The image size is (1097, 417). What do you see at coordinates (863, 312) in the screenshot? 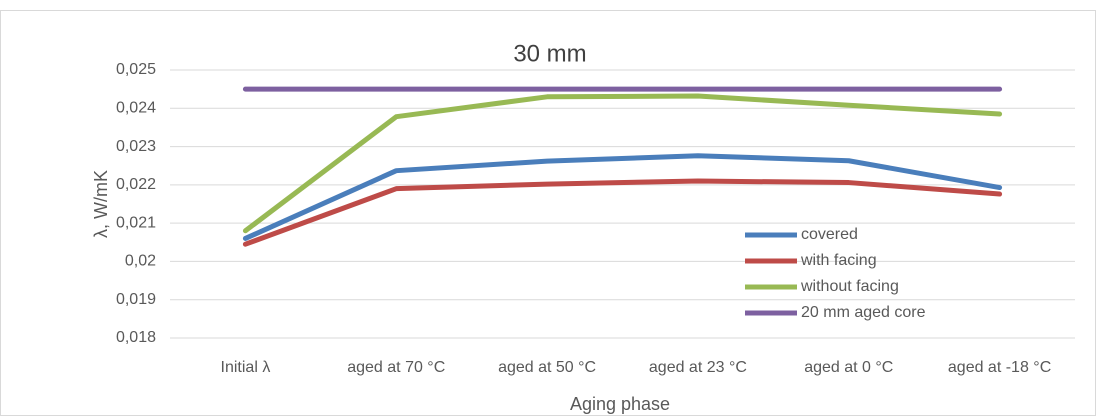
I see `legend-label: 20 mm aged core` at bounding box center [863, 312].